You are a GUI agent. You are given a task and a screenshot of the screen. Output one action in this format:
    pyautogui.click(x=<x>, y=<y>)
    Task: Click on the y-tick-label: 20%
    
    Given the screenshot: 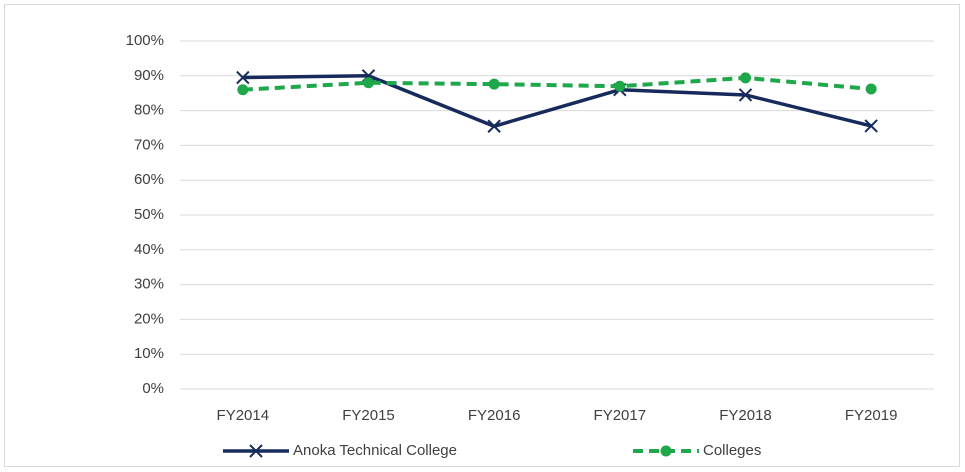 What is the action you would take?
    pyautogui.click(x=149, y=318)
    